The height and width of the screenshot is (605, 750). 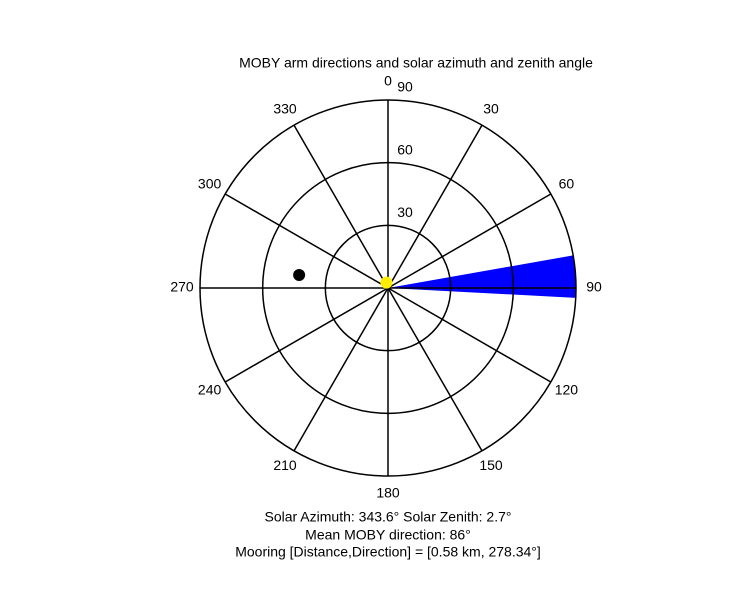 What do you see at coordinates (594, 287) in the screenshot?
I see `theta-tick-label: 90` at bounding box center [594, 287].